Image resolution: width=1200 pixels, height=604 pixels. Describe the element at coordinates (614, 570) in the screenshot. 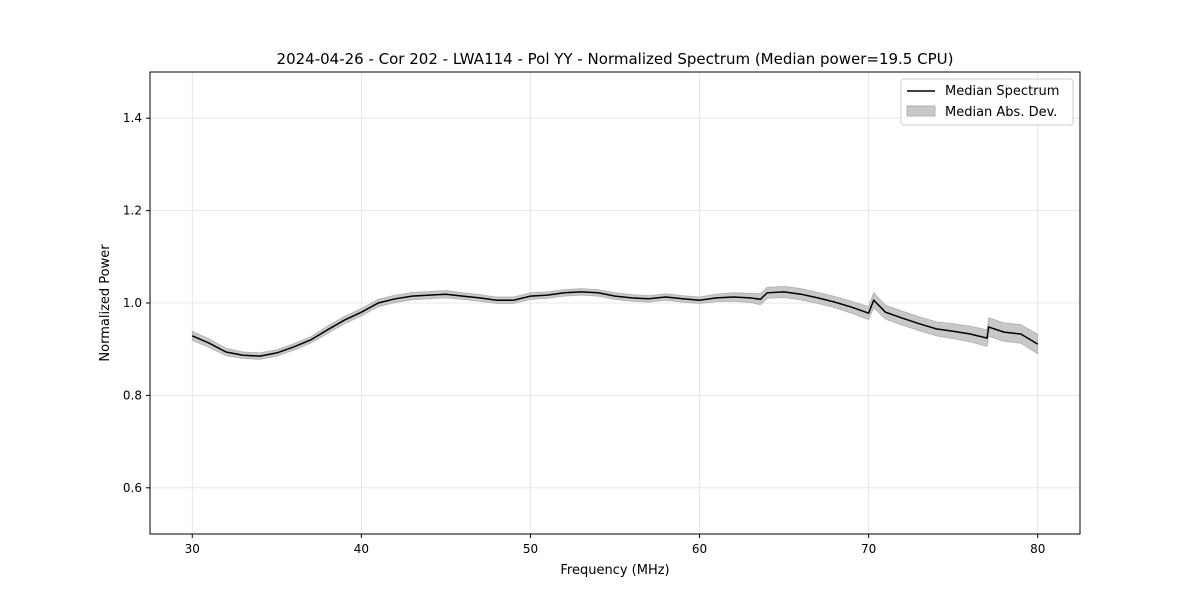

I see `x-axis-label: Frequency (MHz)` at that location.